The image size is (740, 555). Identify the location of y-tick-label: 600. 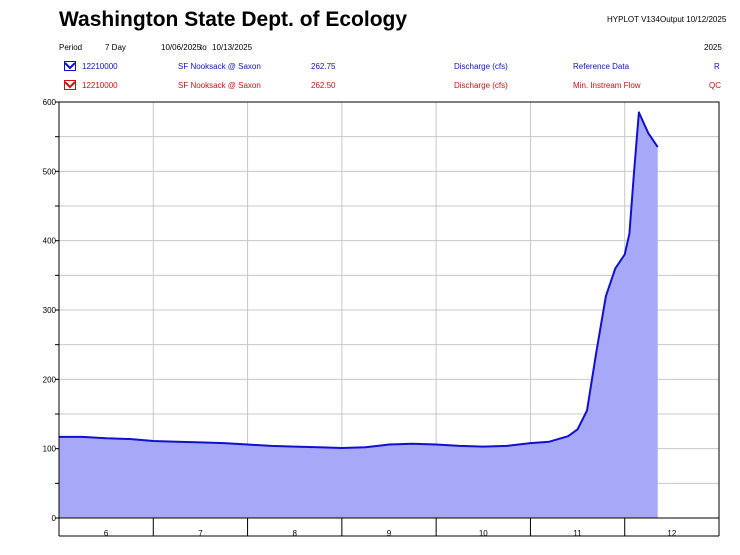
(50, 102).